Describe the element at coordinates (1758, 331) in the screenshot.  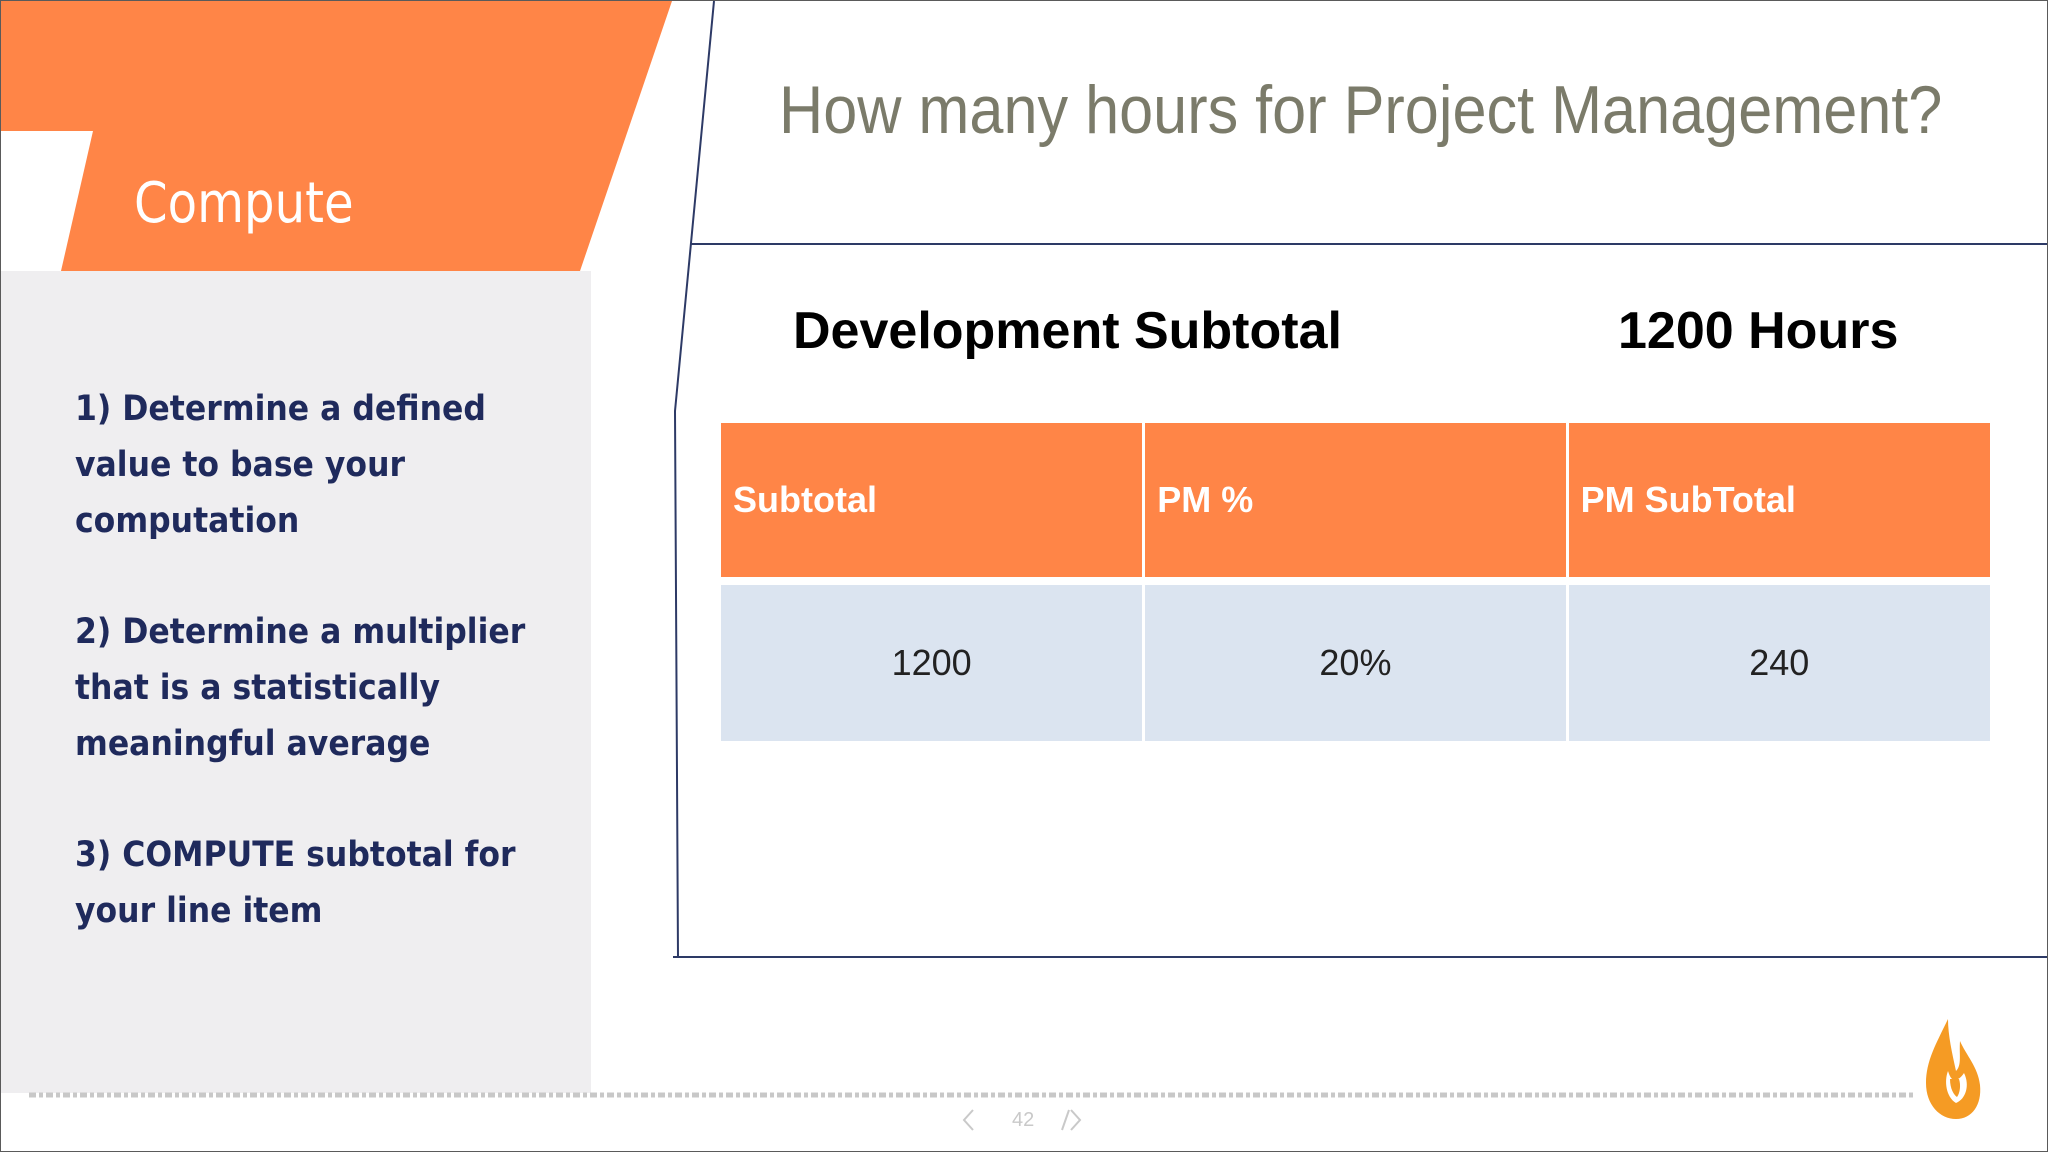
I see `development-subtotal-value: 1200 Hours` at that location.